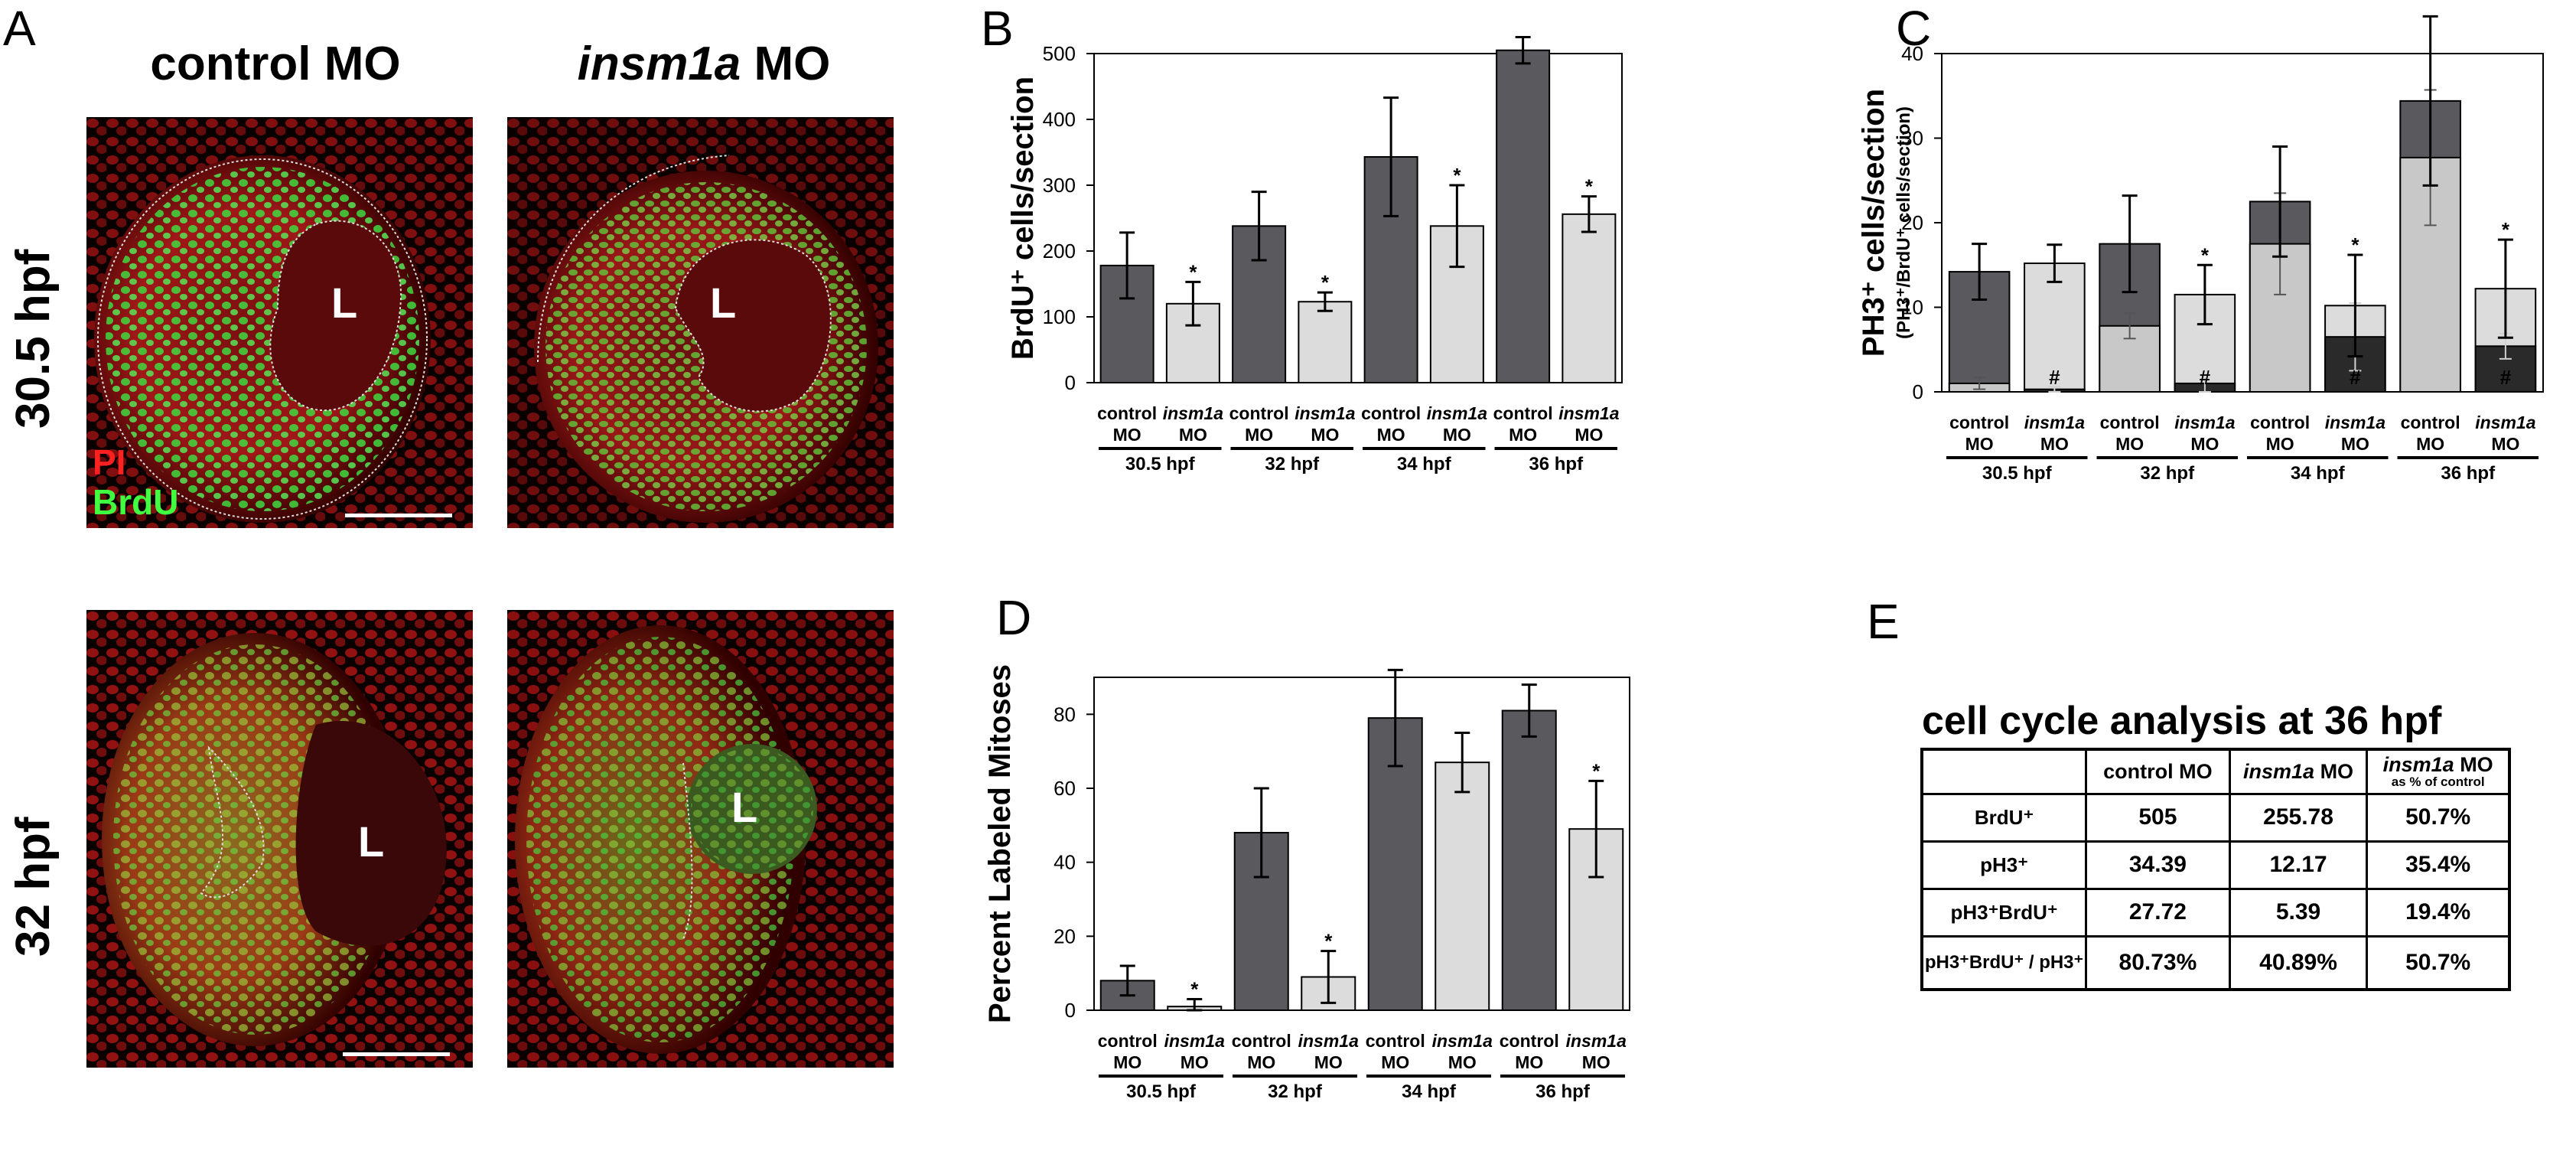 Image resolution: width=2576 pixels, height=1161 pixels. I want to click on cell-value: 80.73%, so click(2158, 962).